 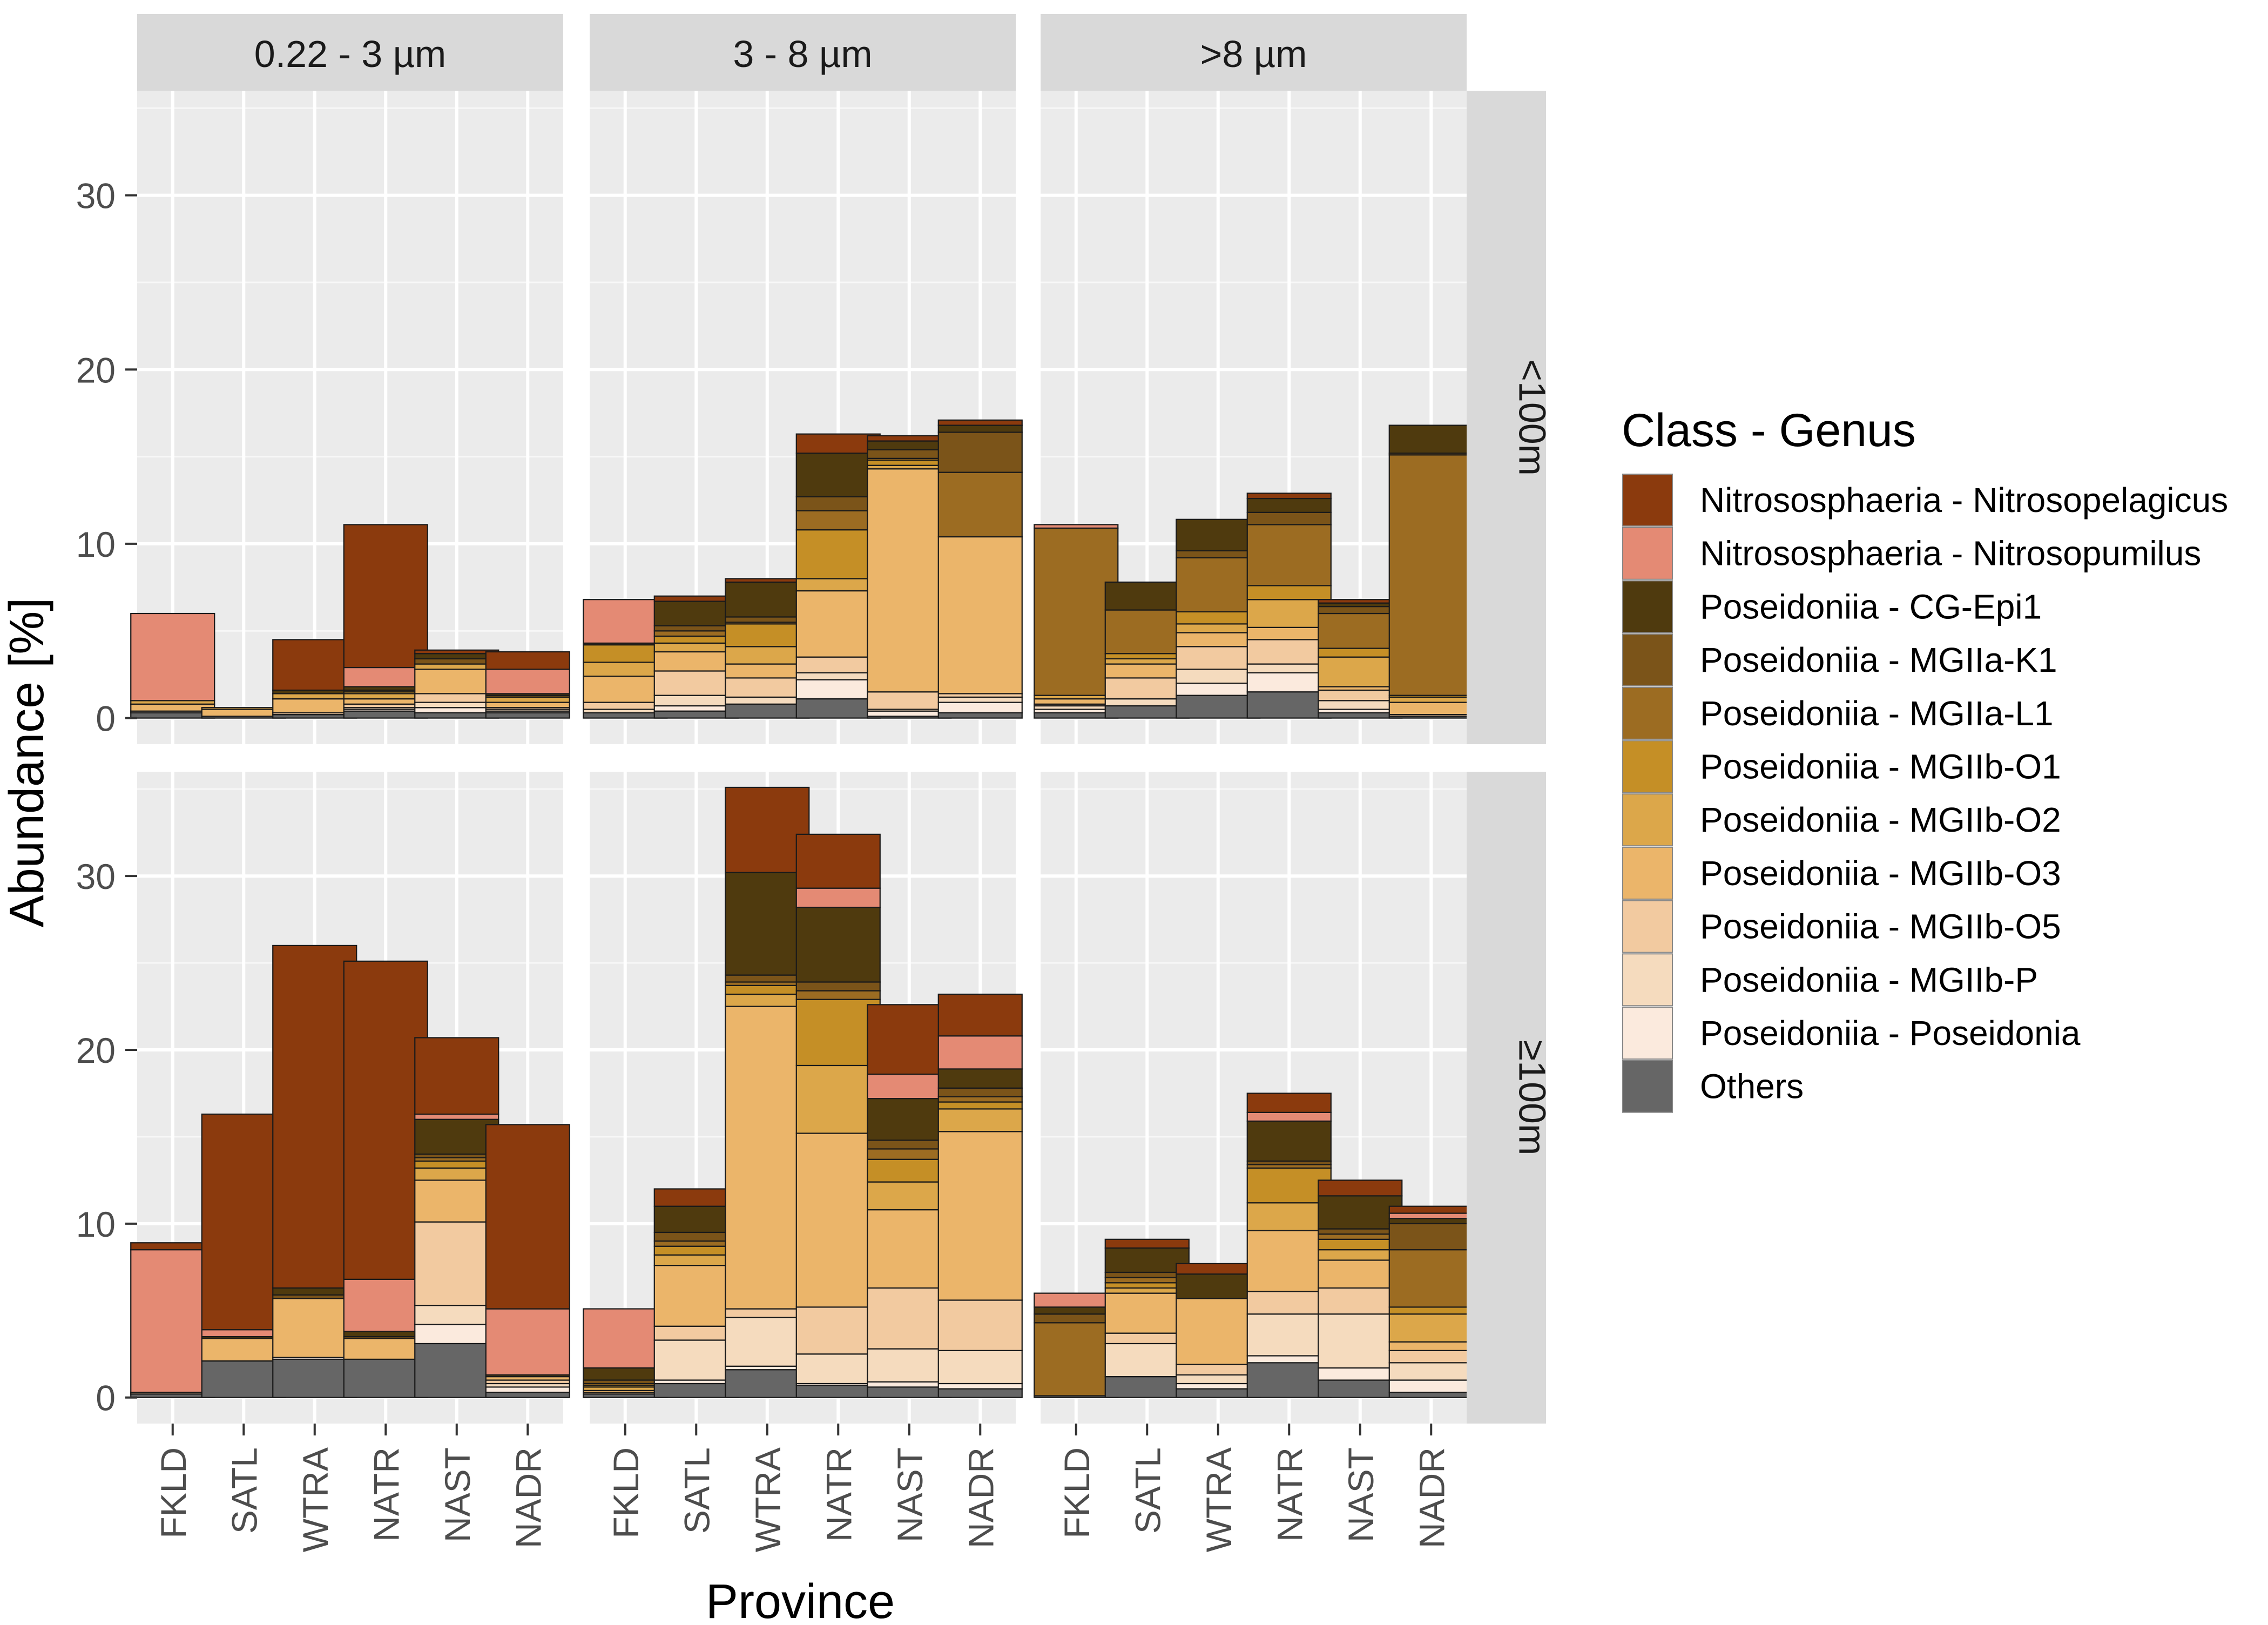 What do you see at coordinates (1842, 873) in the screenshot?
I see `legend-item: Poseidoniia - MGIIb-O3` at bounding box center [1842, 873].